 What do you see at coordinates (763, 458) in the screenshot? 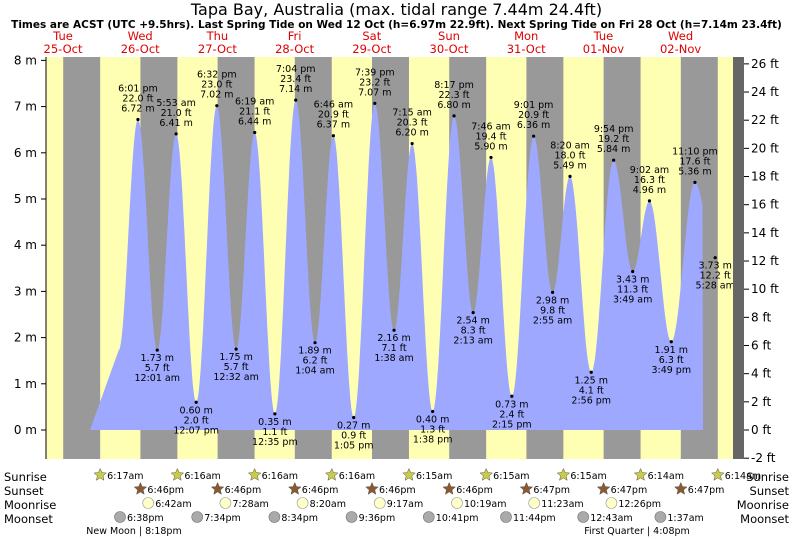
I see `y-tick-label-ft: -2 ft` at bounding box center [763, 458].